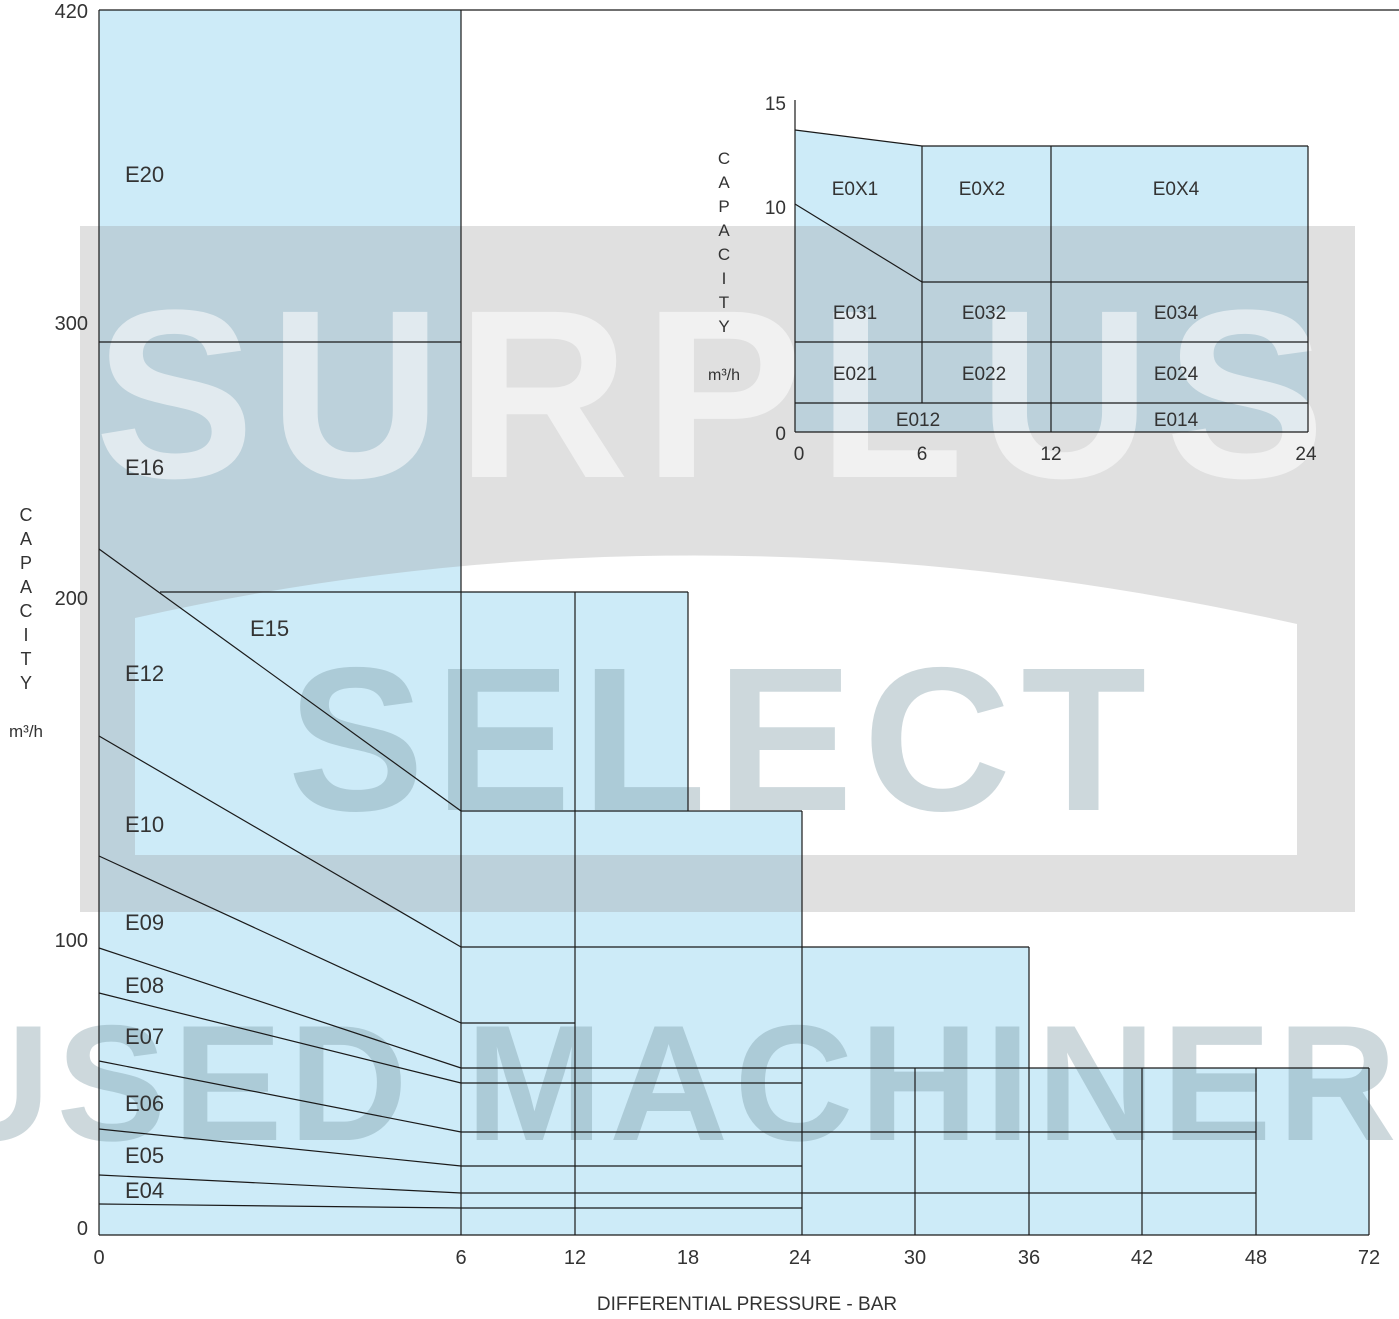 The height and width of the screenshot is (1319, 1399). What do you see at coordinates (144, 174) in the screenshot?
I see `region-label-e20: E20` at bounding box center [144, 174].